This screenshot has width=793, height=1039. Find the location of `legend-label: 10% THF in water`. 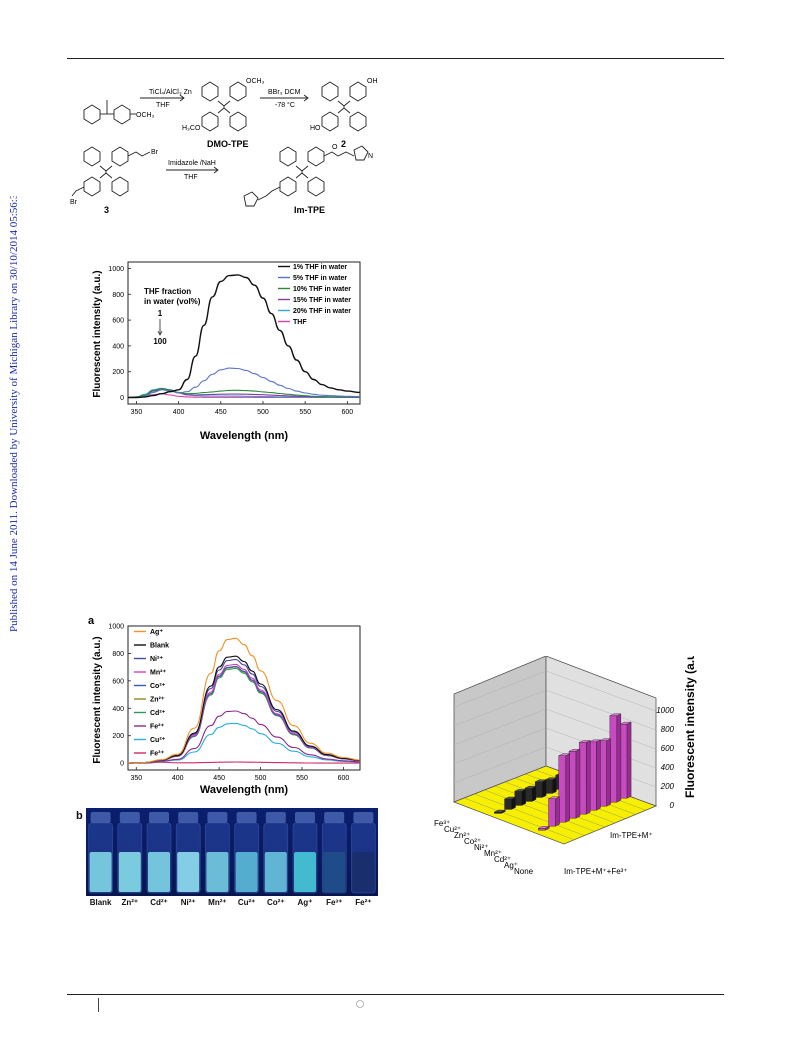

legend-label: 10% THF in water is located at coordinates (322, 289).